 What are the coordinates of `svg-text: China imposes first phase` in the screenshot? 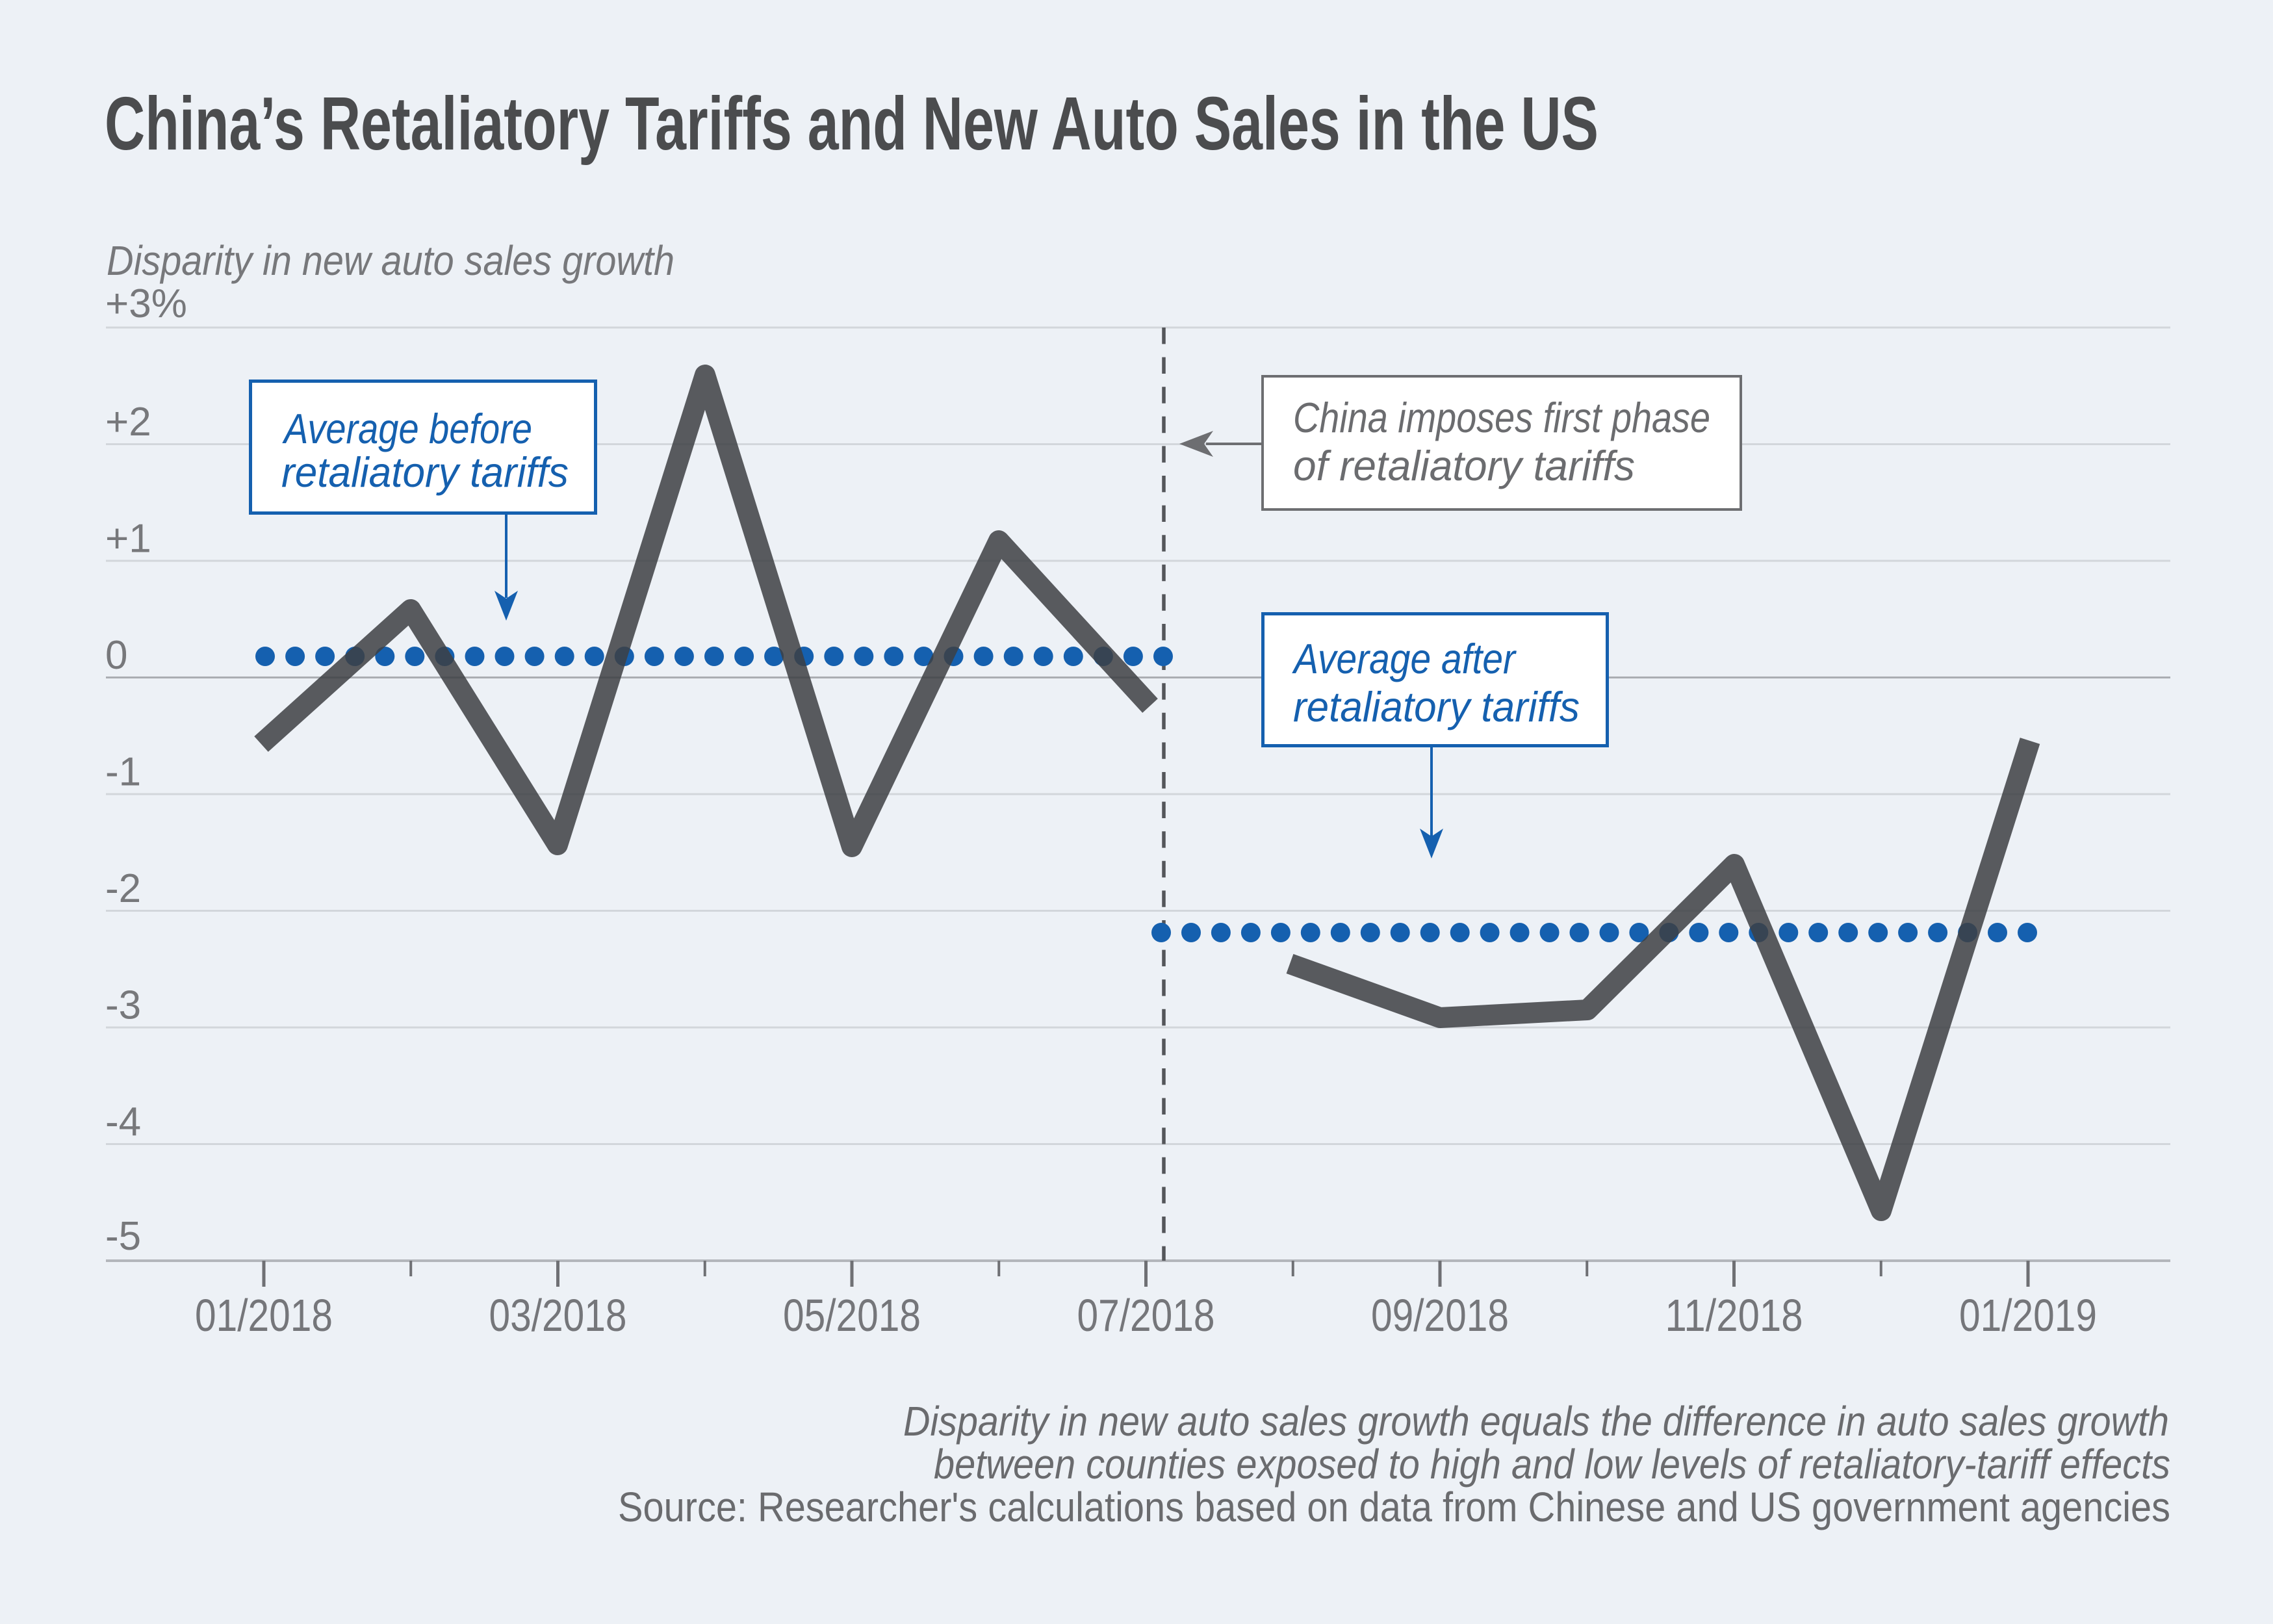 It's located at (1501, 417).